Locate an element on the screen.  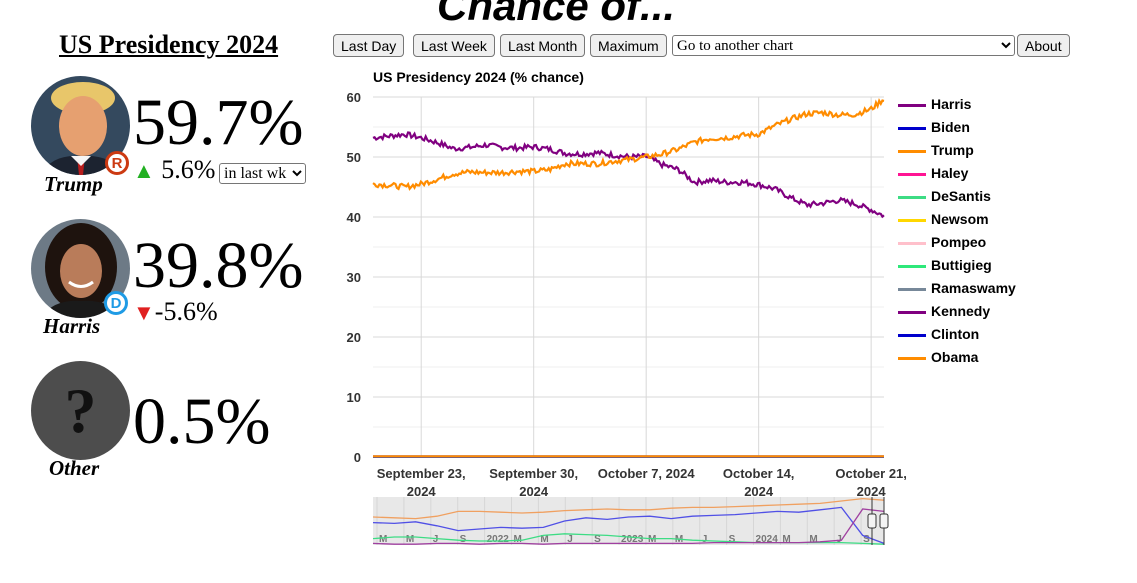
navigator-line-harris is located at coordinates (628, 526).